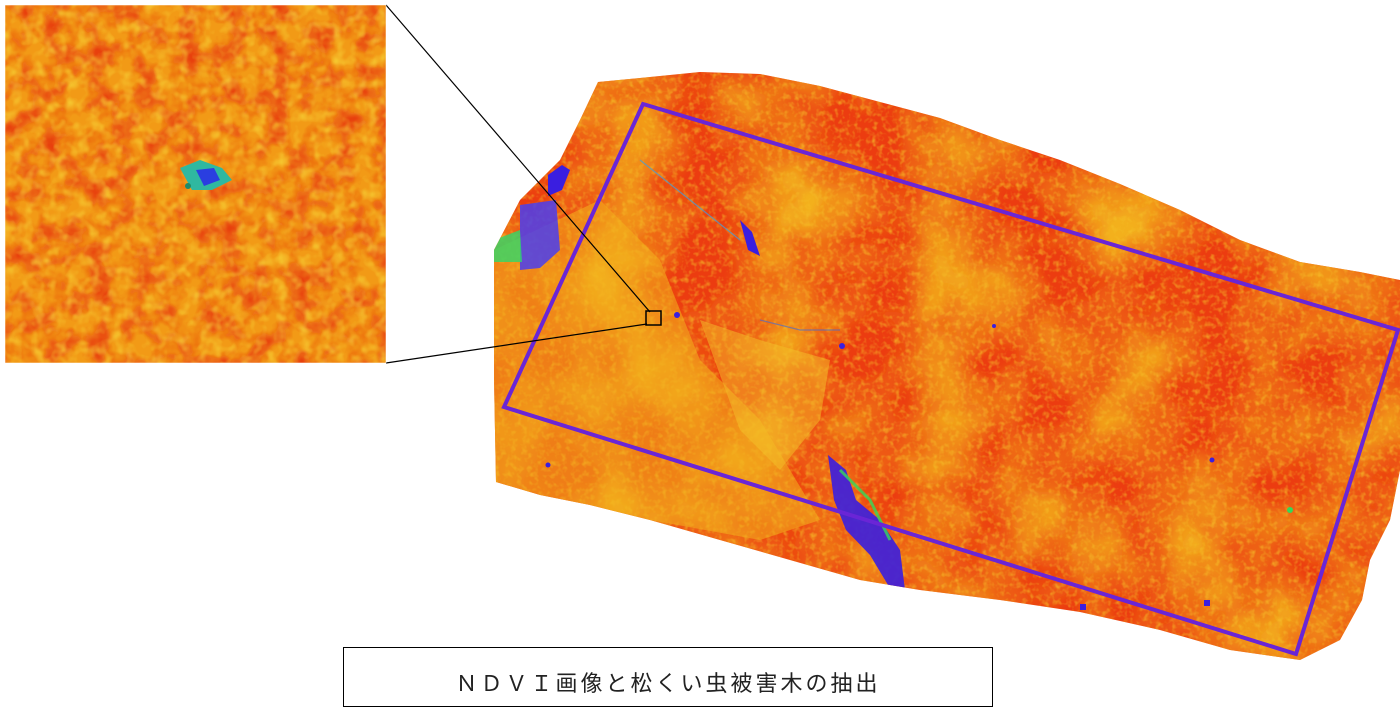 This screenshot has width=1400, height=707. I want to click on inset-zoom, so click(195, 184).